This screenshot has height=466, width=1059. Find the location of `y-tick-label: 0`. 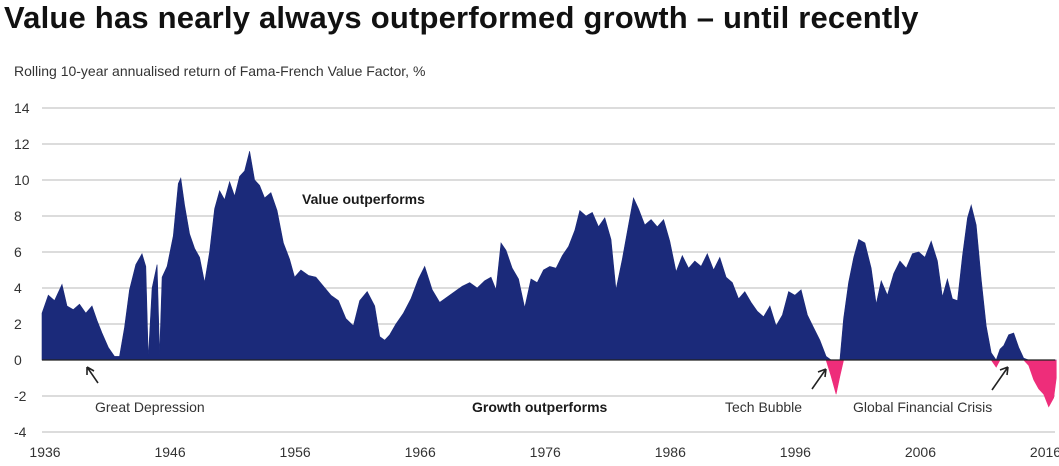

y-tick-label: 0 is located at coordinates (18, 360).